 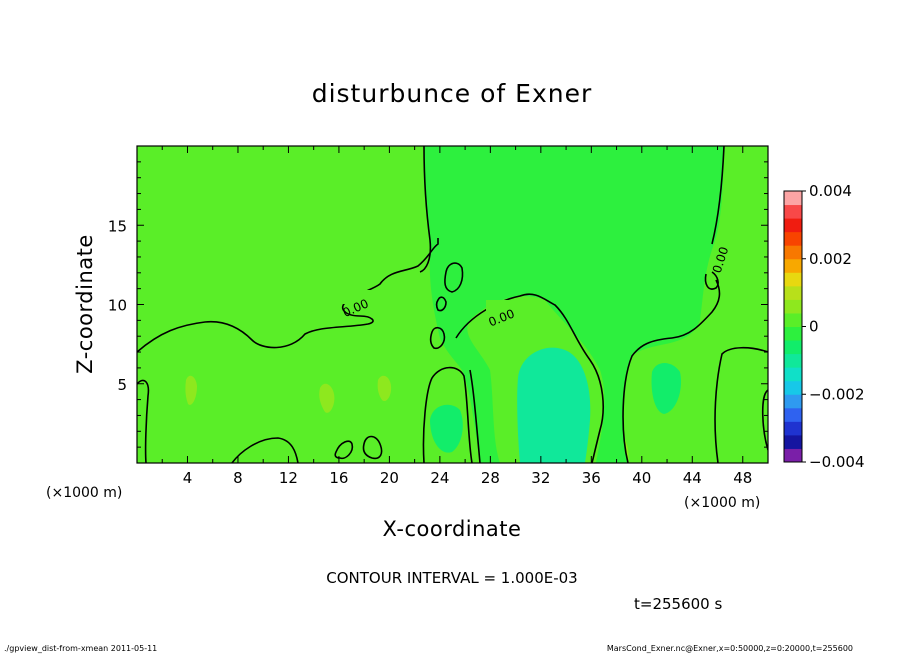 I want to click on x-tick-label: 32, so click(x=540, y=478).